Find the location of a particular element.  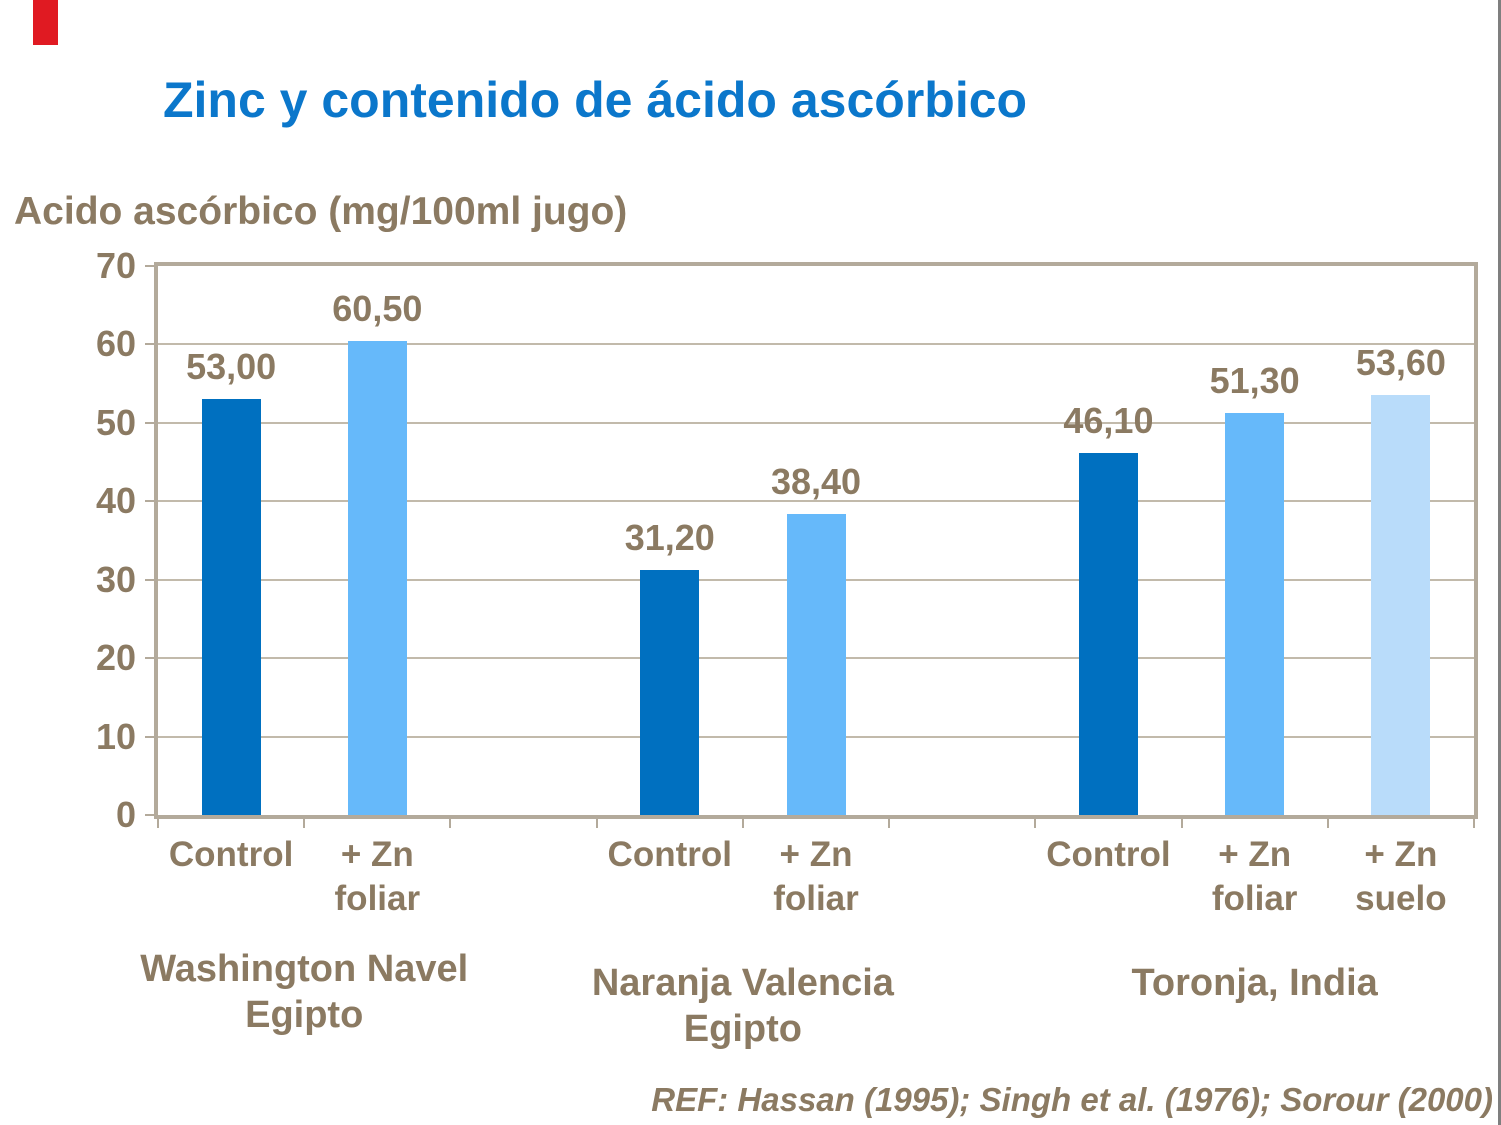

slide-right-edge-line is located at coordinates (1499, 562).